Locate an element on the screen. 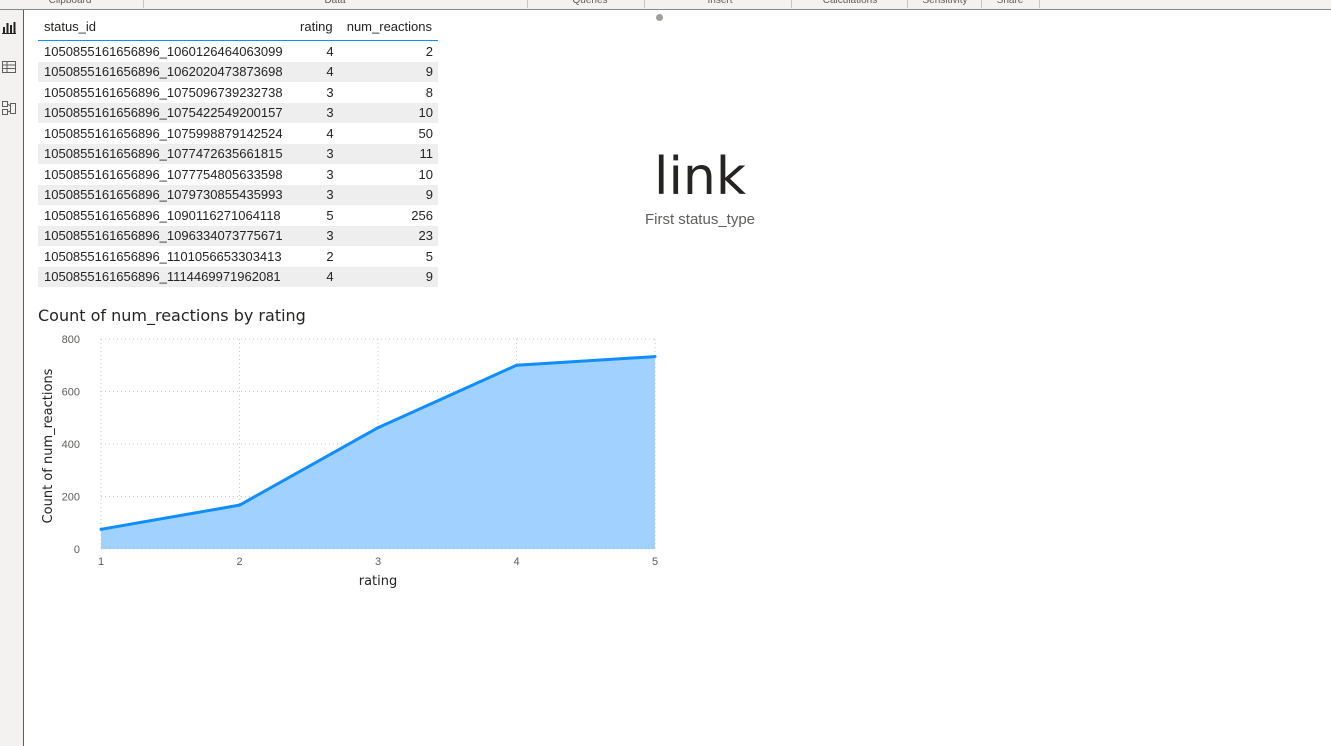 This screenshot has height=746, width=1331. ribbon-group-label: Sensitivity is located at coordinates (945, 3).